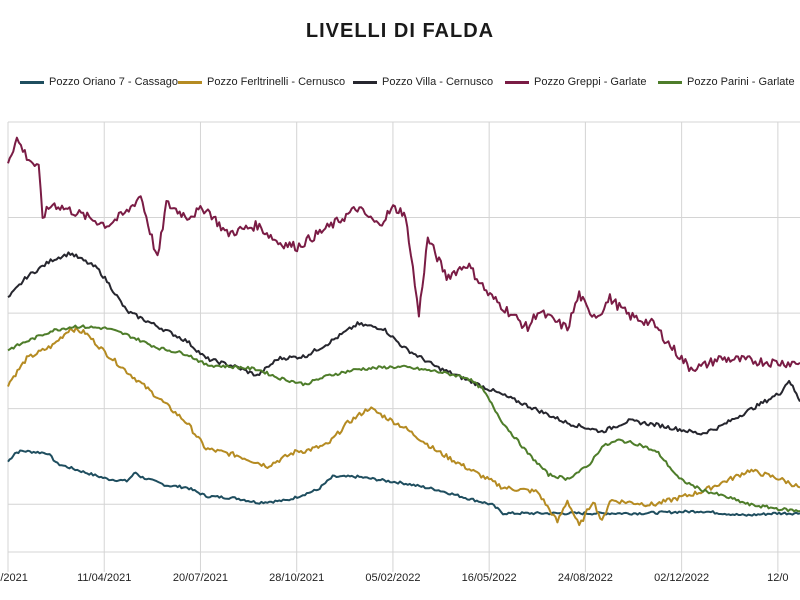  What do you see at coordinates (438, 82) in the screenshot?
I see `legend-label: Pozzo Villa - Cernusco` at bounding box center [438, 82].